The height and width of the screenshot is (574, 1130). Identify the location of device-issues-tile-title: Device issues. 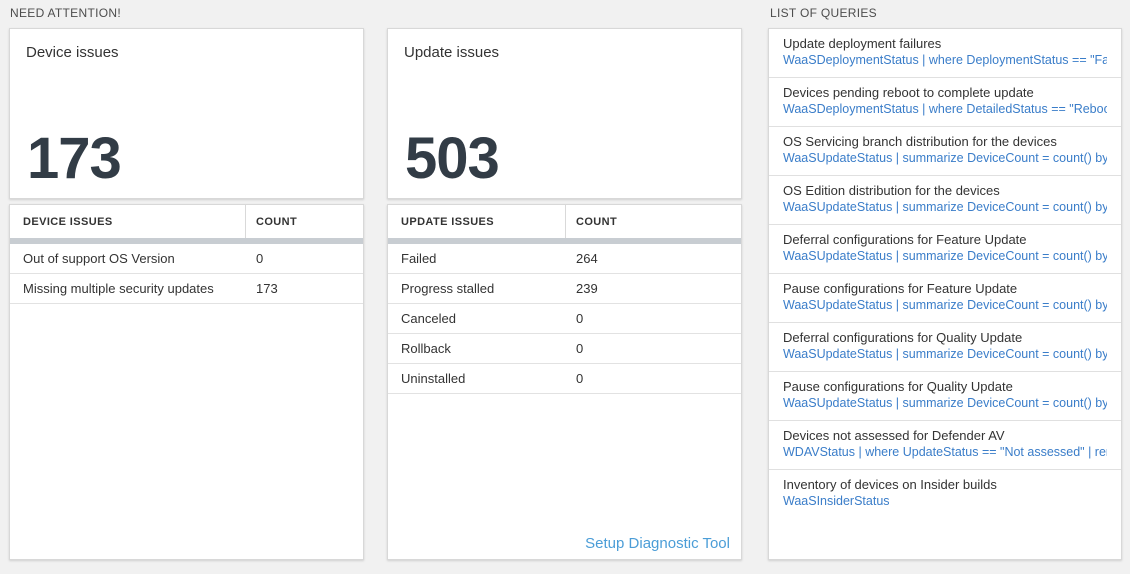
(72, 52).